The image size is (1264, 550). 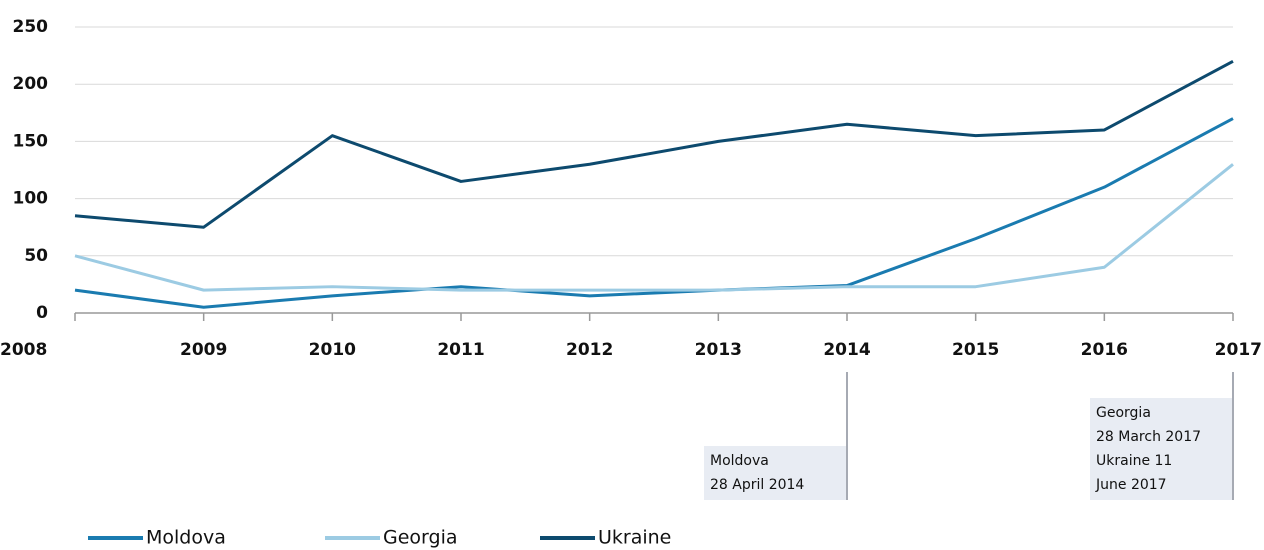 What do you see at coordinates (718, 350) in the screenshot?
I see `x-tick-label: 2013` at bounding box center [718, 350].